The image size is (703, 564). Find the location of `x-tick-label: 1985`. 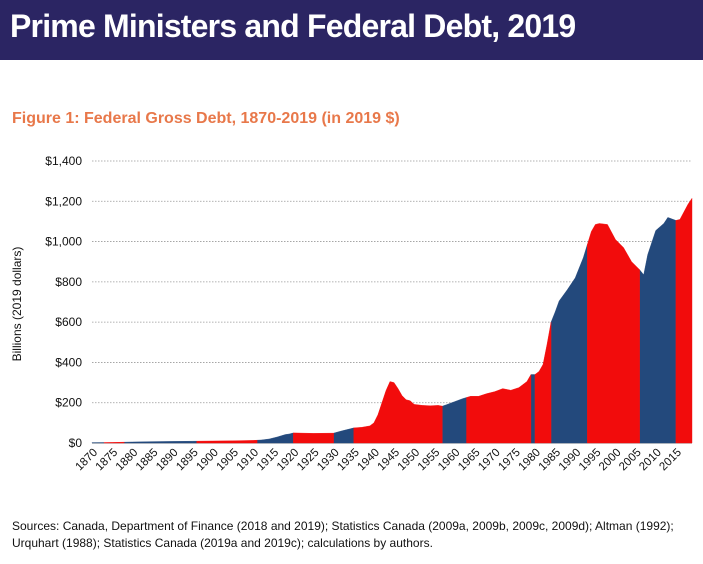

x-tick-label: 1985 is located at coordinates (550, 460).